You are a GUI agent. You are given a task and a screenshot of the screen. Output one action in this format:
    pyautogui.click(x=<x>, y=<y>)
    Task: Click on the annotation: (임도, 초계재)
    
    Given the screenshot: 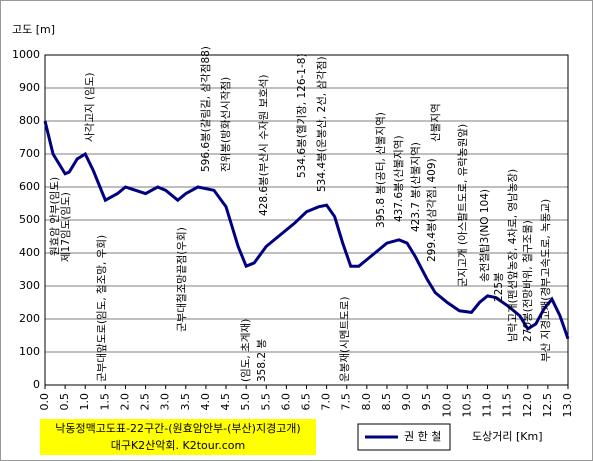 What is the action you would take?
    pyautogui.click(x=245, y=350)
    